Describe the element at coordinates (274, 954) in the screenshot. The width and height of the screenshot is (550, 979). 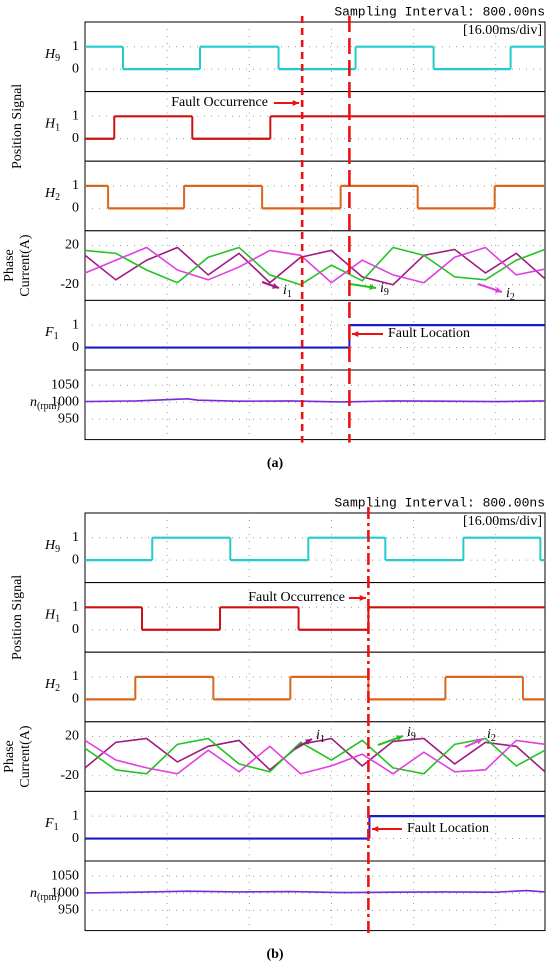
I see `figure-label: (b)` at that location.